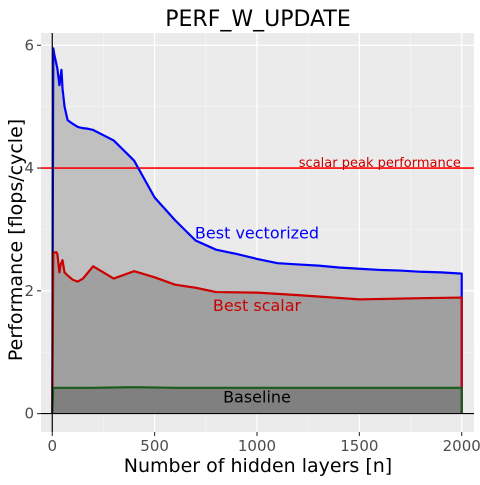  I want to click on x-axis-ticks: 0 500 1000 1500 2000, so click(263, 443).